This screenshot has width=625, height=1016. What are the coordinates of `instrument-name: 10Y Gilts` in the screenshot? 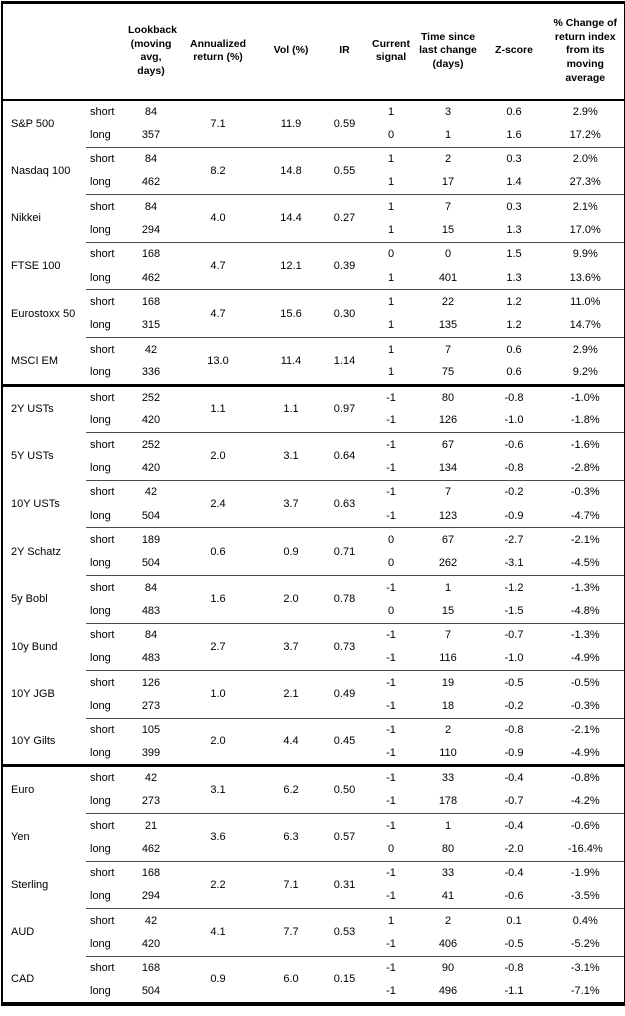 It's located at (33, 741).